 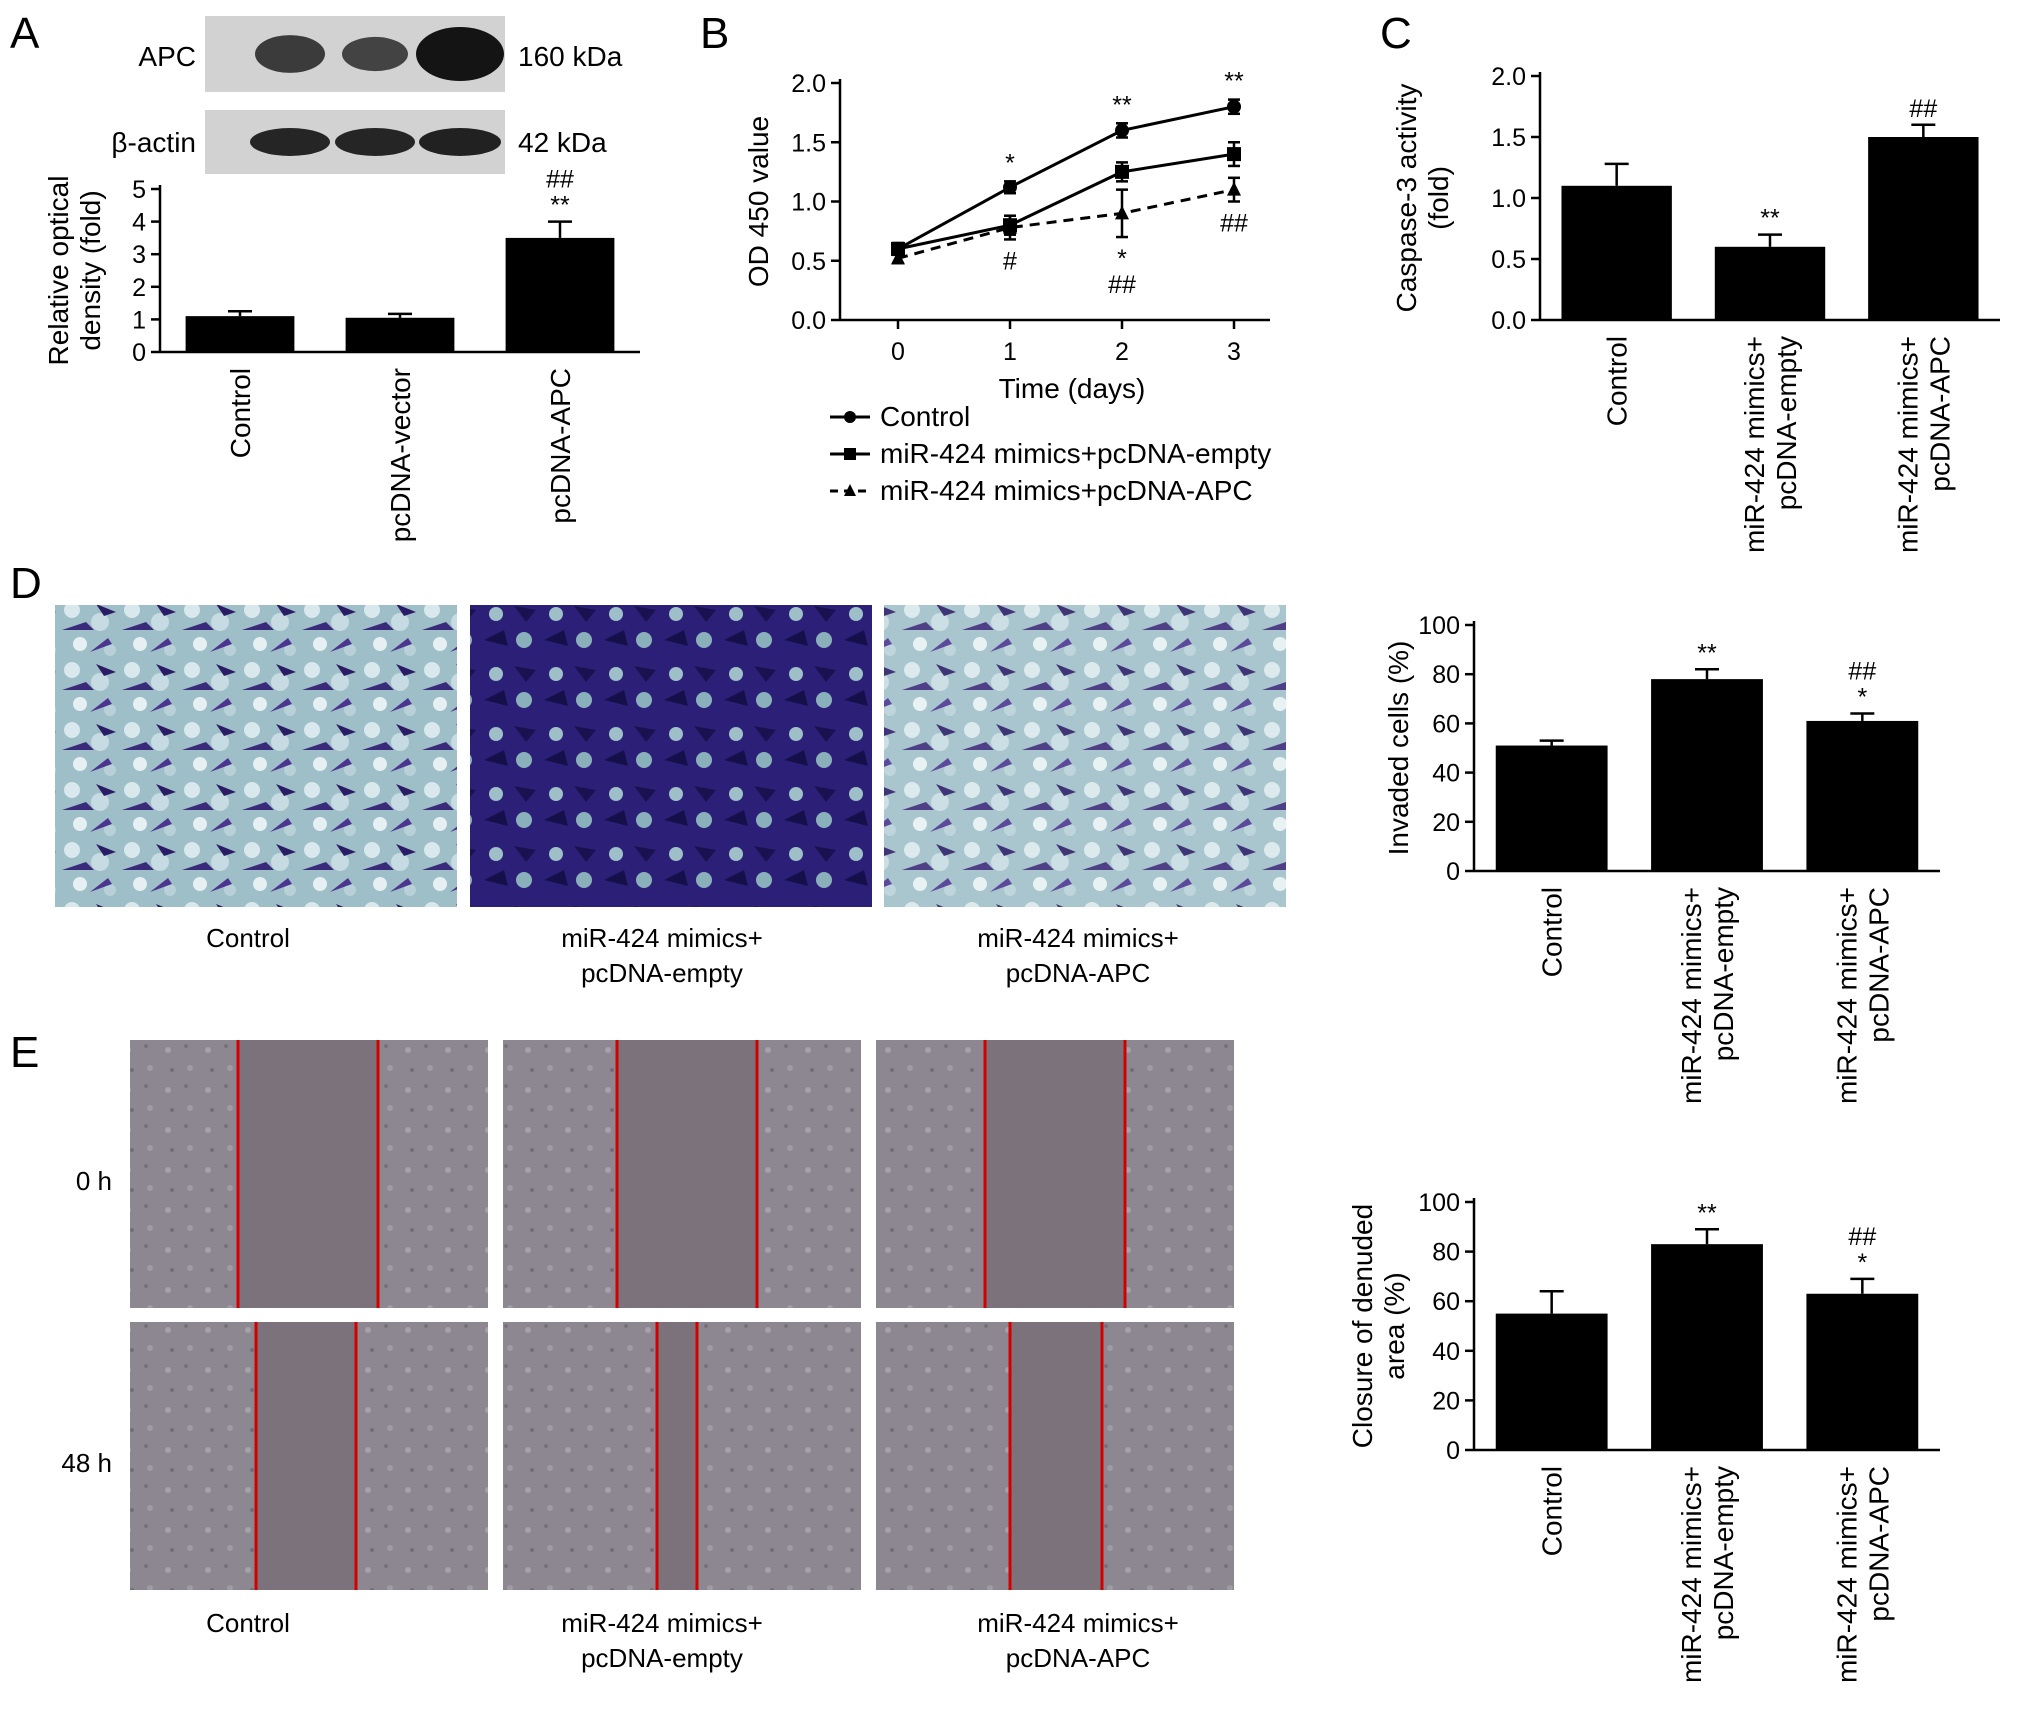 What do you see at coordinates (139, 190) in the screenshot?
I see `y-tick-label-a-5: 5` at bounding box center [139, 190].